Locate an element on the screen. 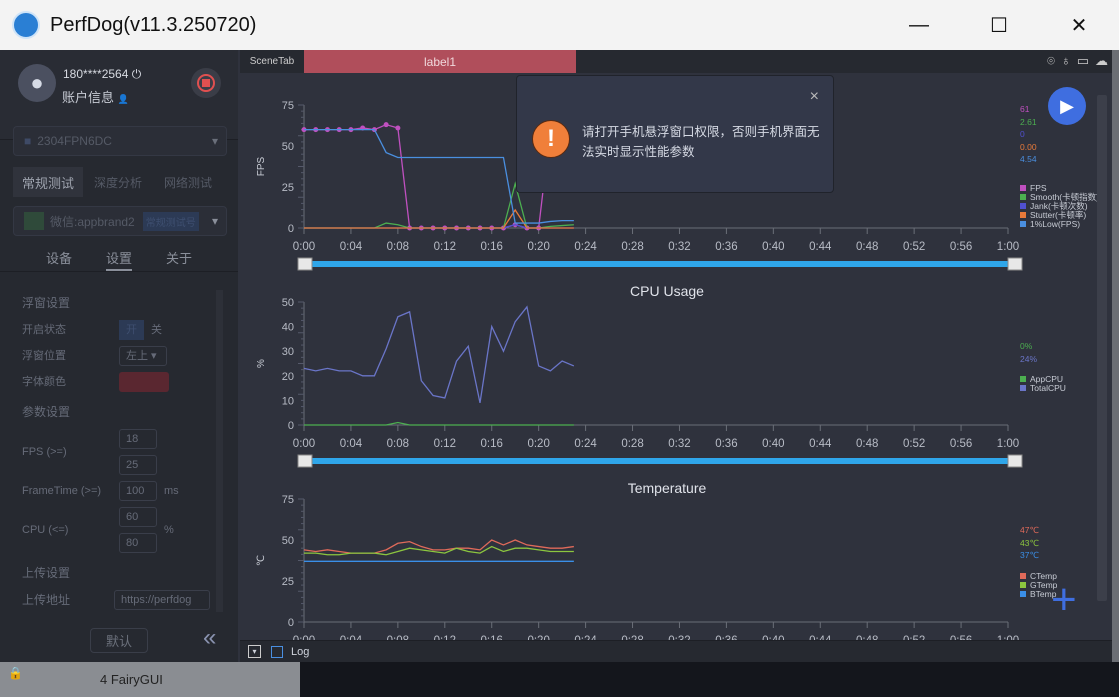 The height and width of the screenshot is (697, 1119). app-select: 微信:appbrand2 常规测试号 ▾ is located at coordinates (120, 221).